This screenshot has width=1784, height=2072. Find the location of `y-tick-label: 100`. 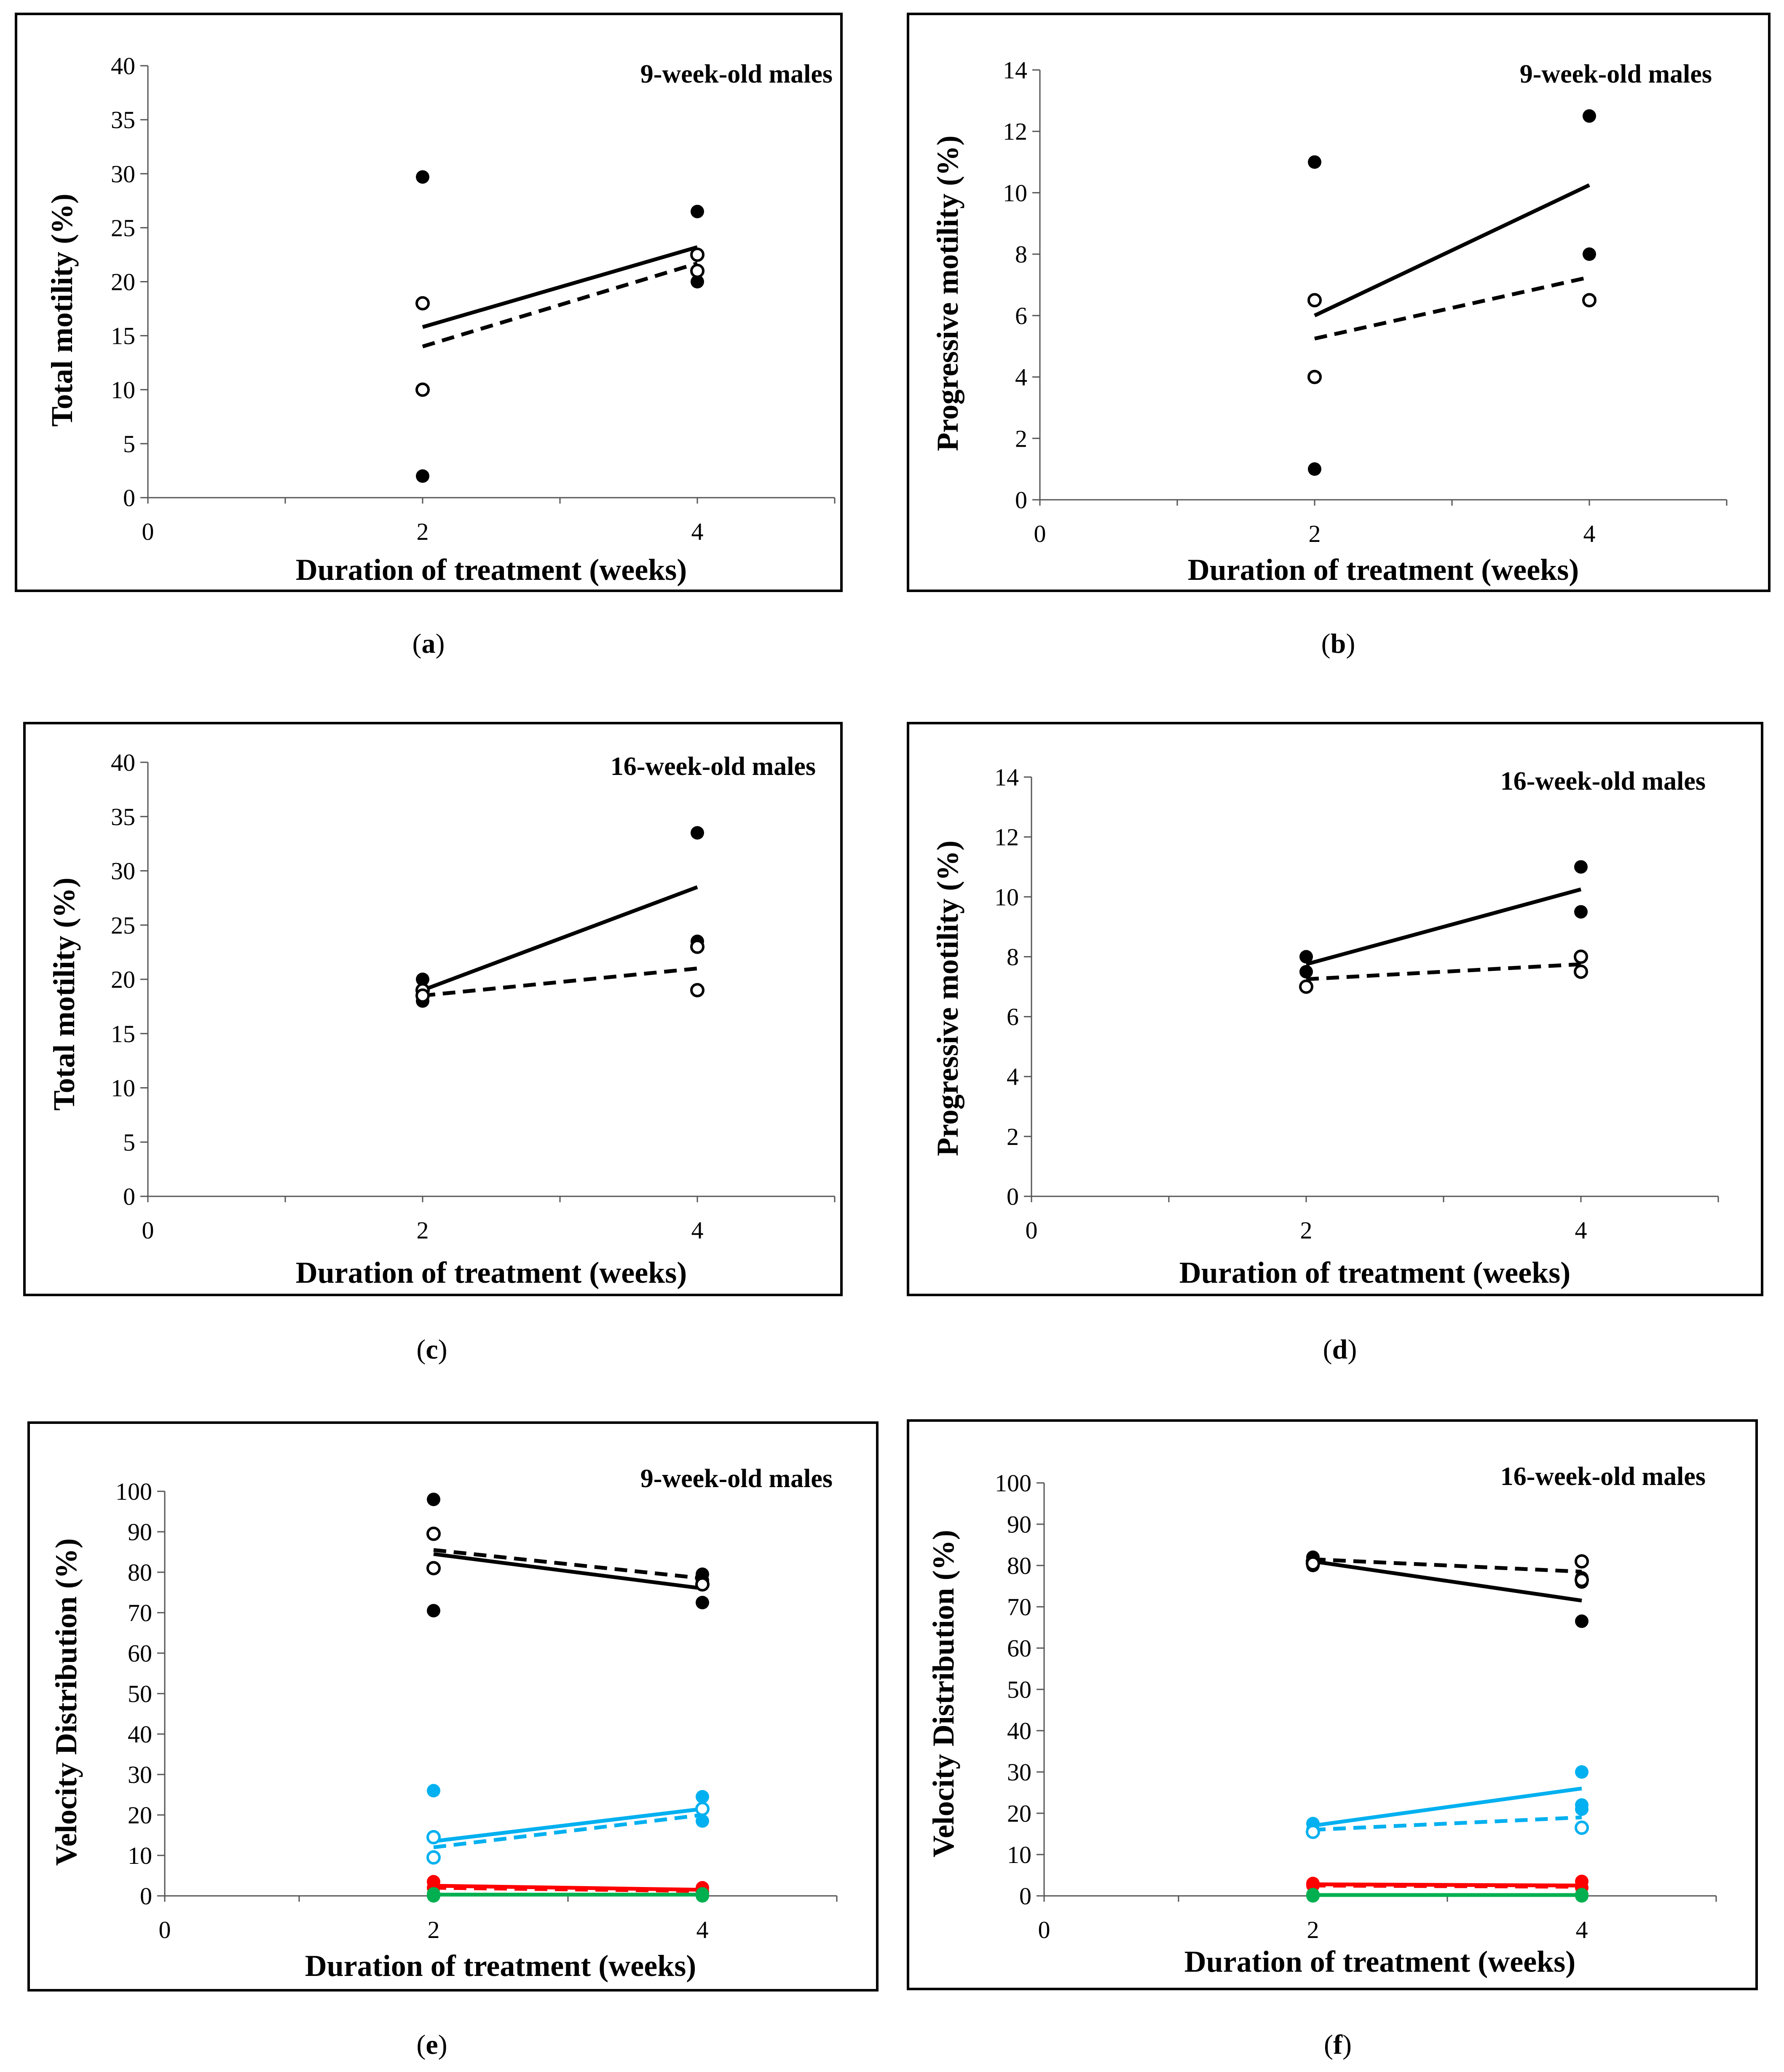

y-tick-label: 100 is located at coordinates (133, 1491).